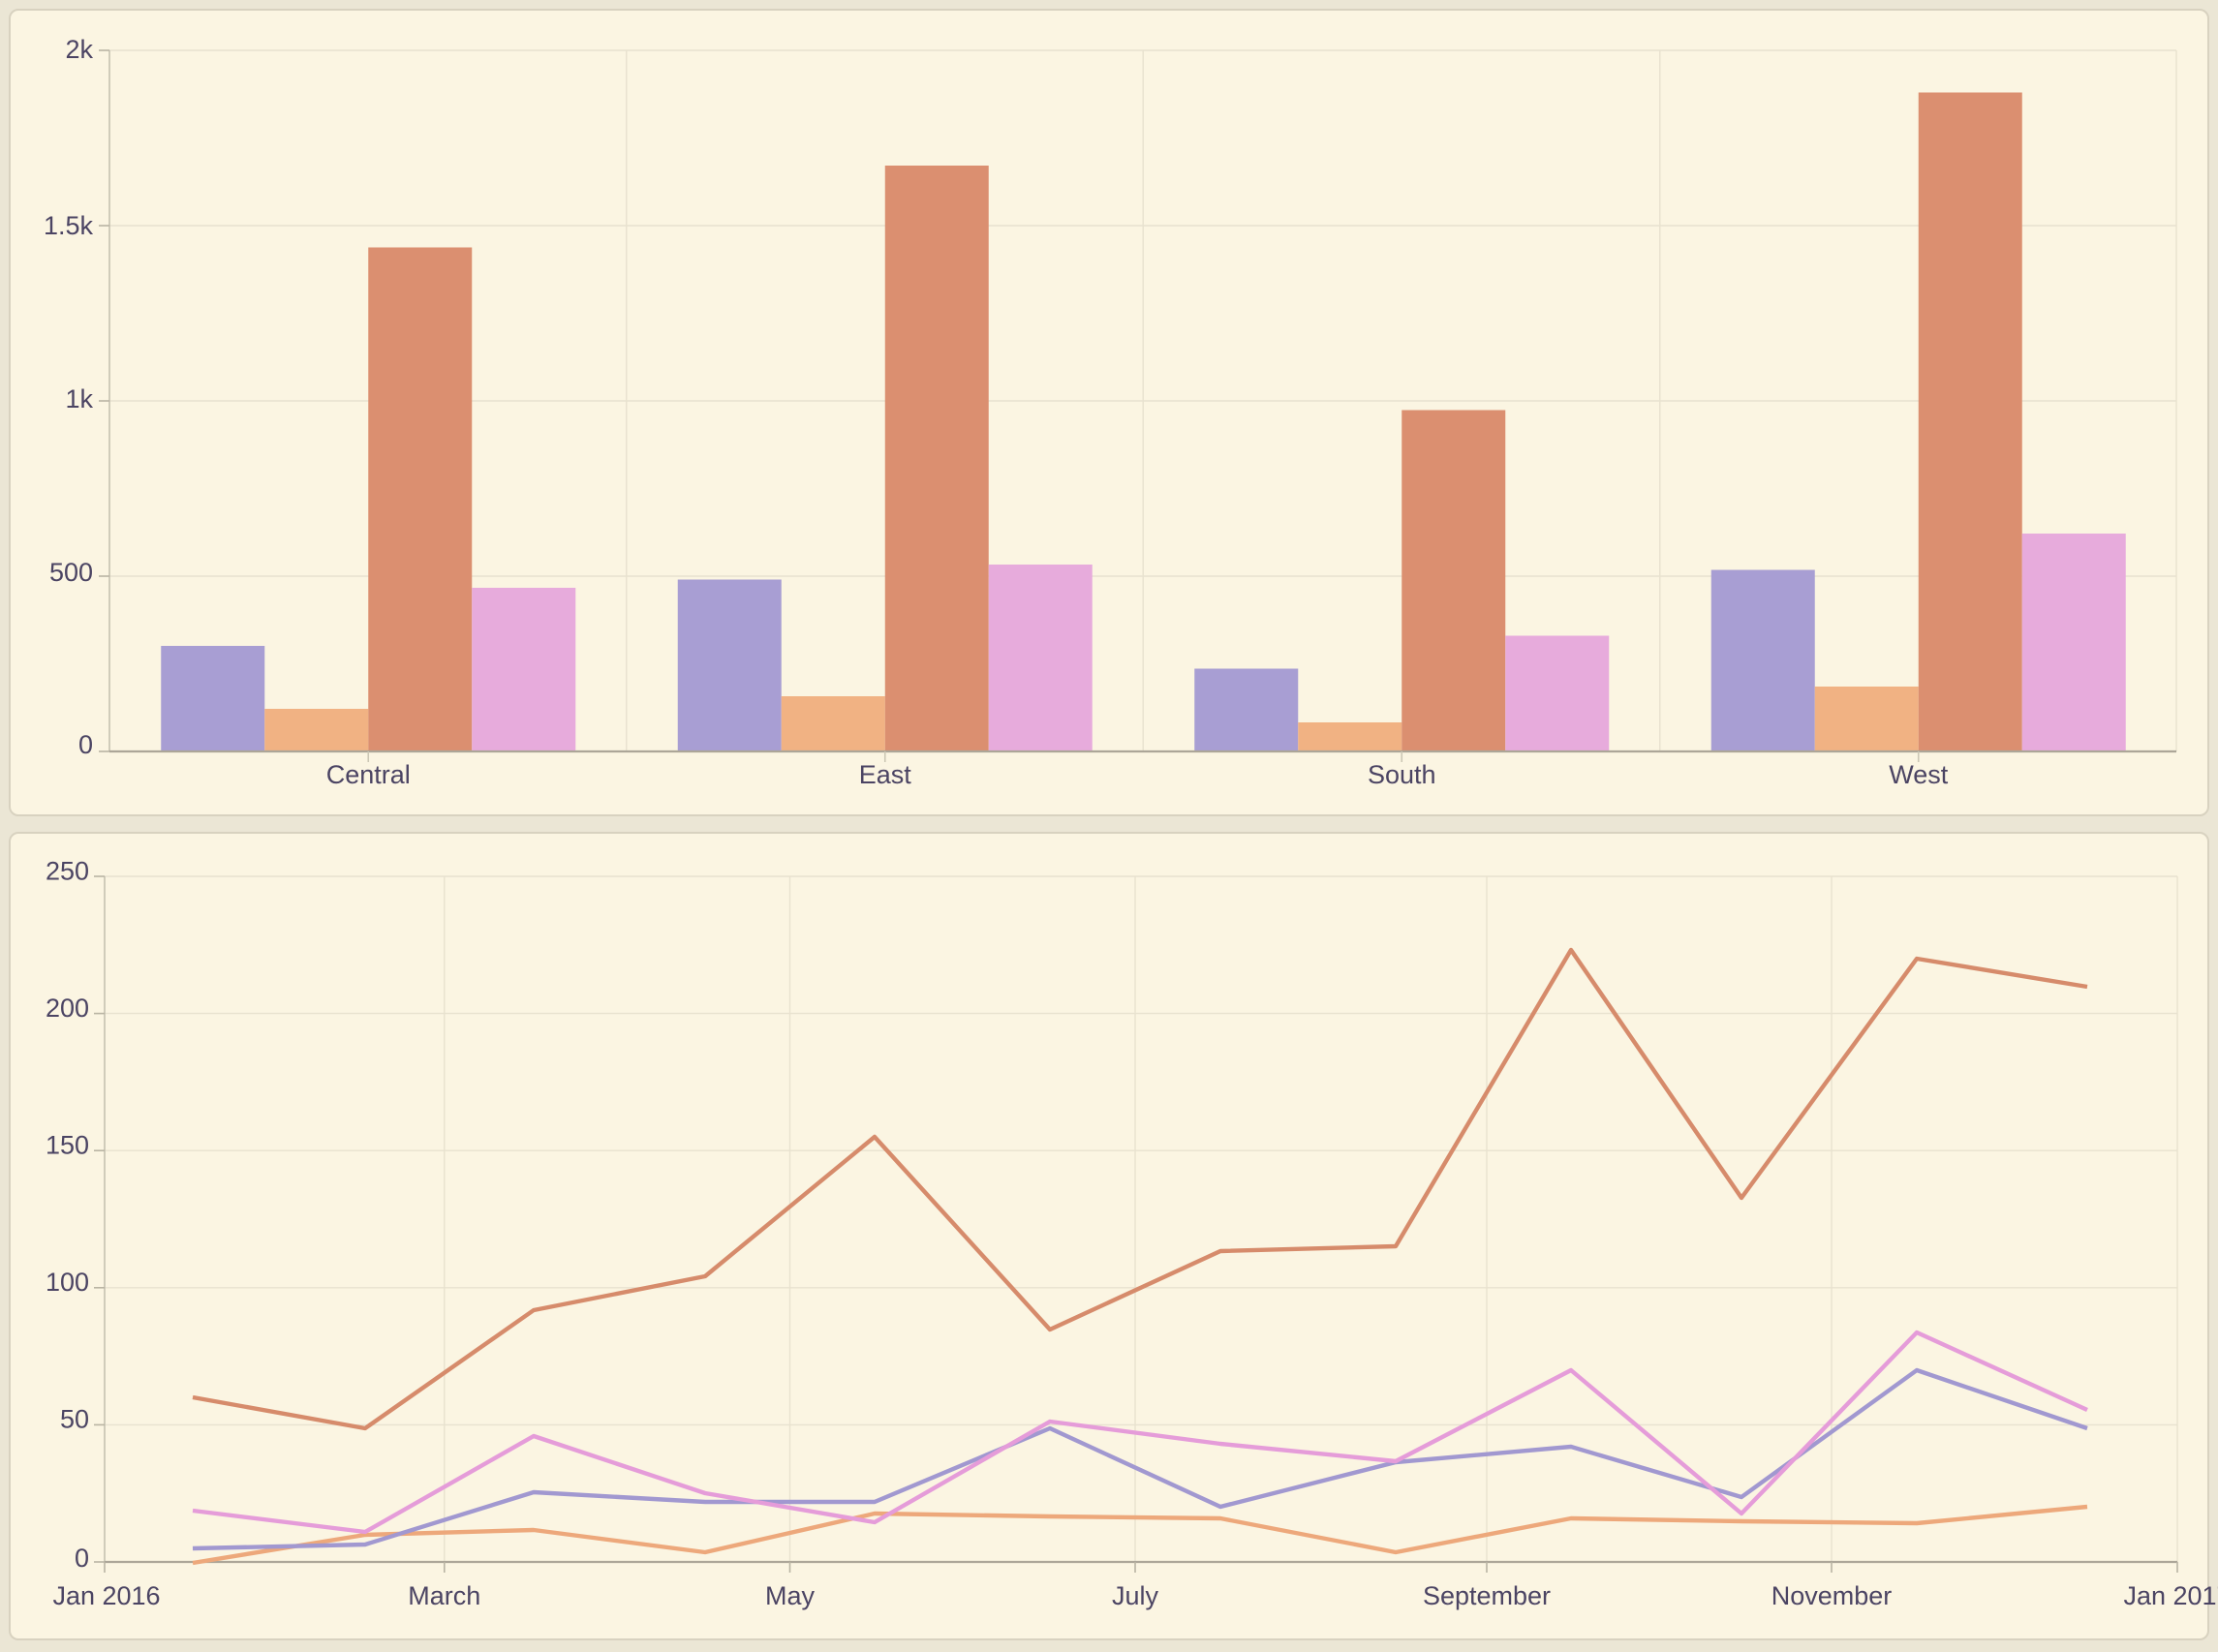  Describe the element at coordinates (71, 572) in the screenshot. I see `svg-text: 500` at that location.